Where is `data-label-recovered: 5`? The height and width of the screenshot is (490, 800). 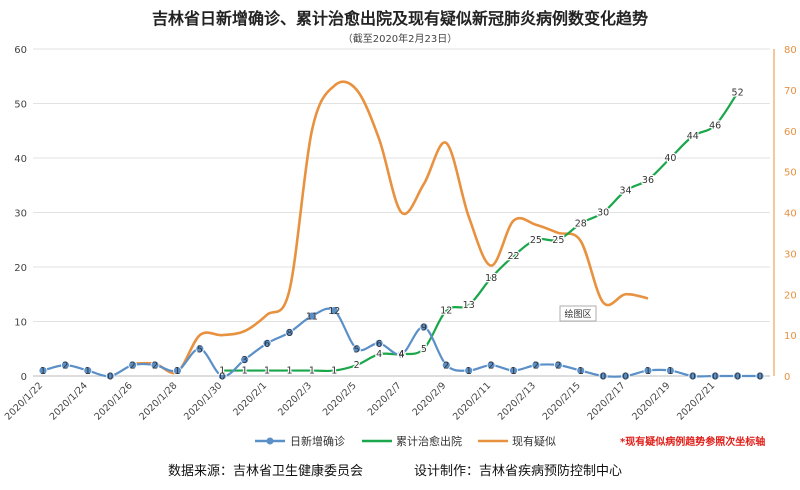
data-label-recovered: 5 is located at coordinates (424, 349).